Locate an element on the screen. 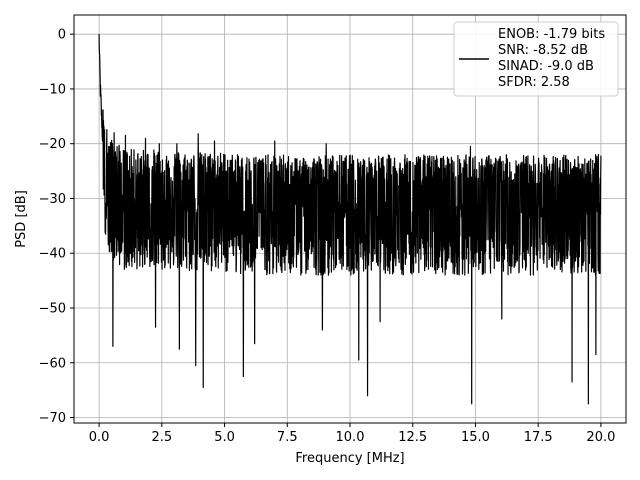 The width and height of the screenshot is (640, 480). x-tick-label: 7.5 is located at coordinates (287, 437).